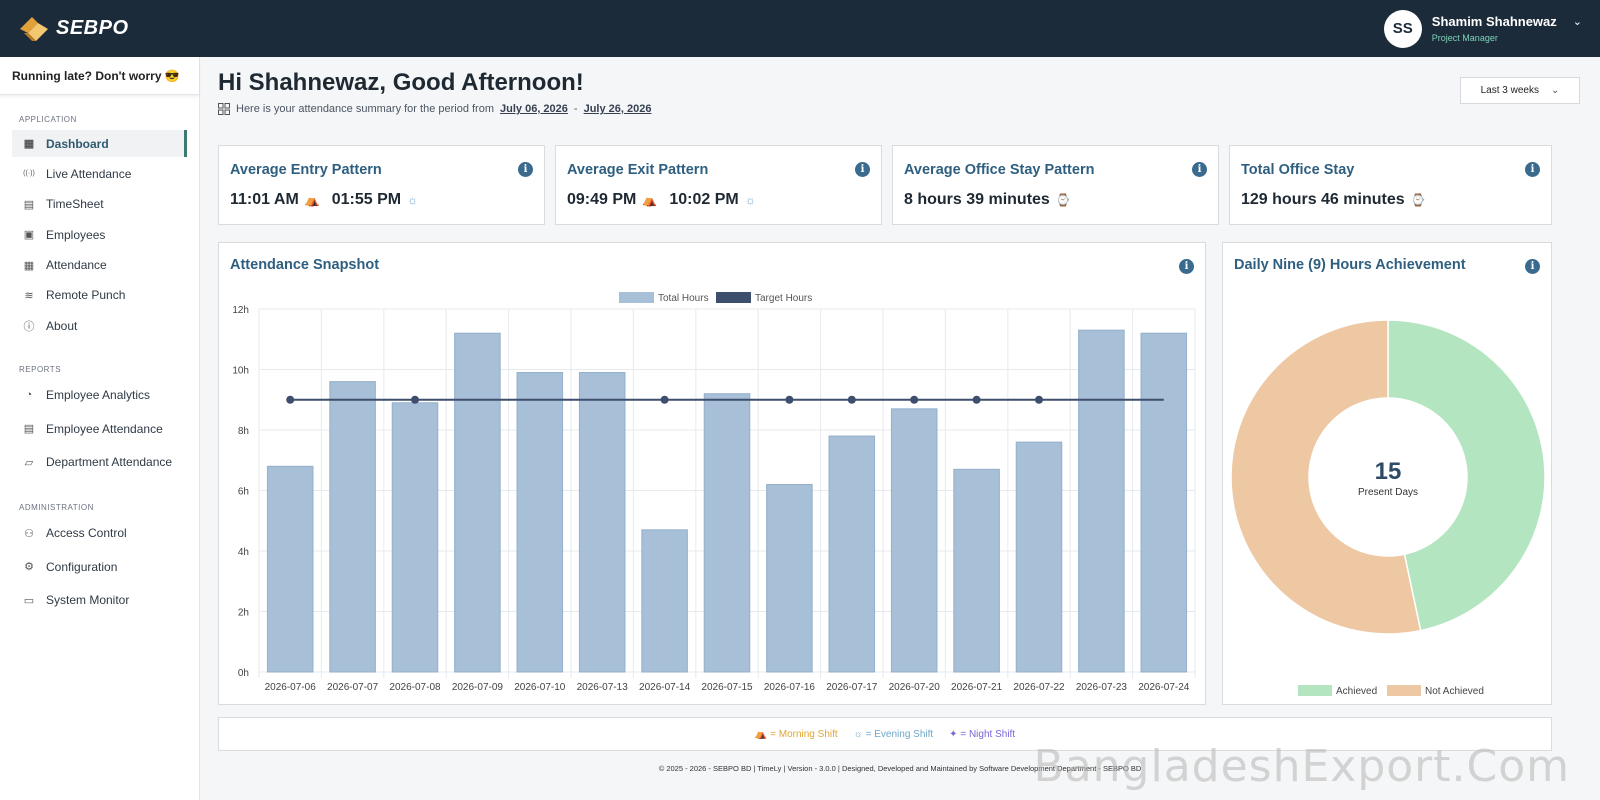  I want to click on night-shift-legend: ✦ = Night Shift, so click(982, 734).